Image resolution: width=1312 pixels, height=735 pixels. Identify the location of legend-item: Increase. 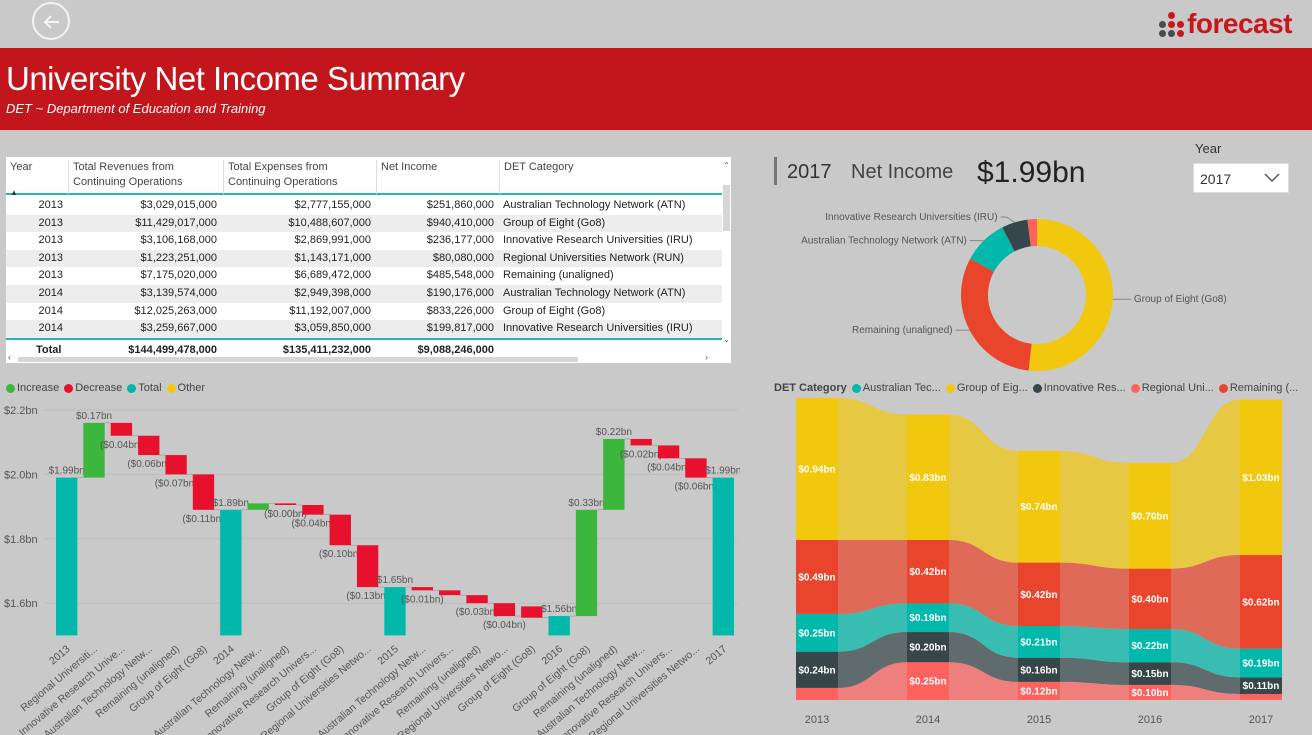
(32, 388).